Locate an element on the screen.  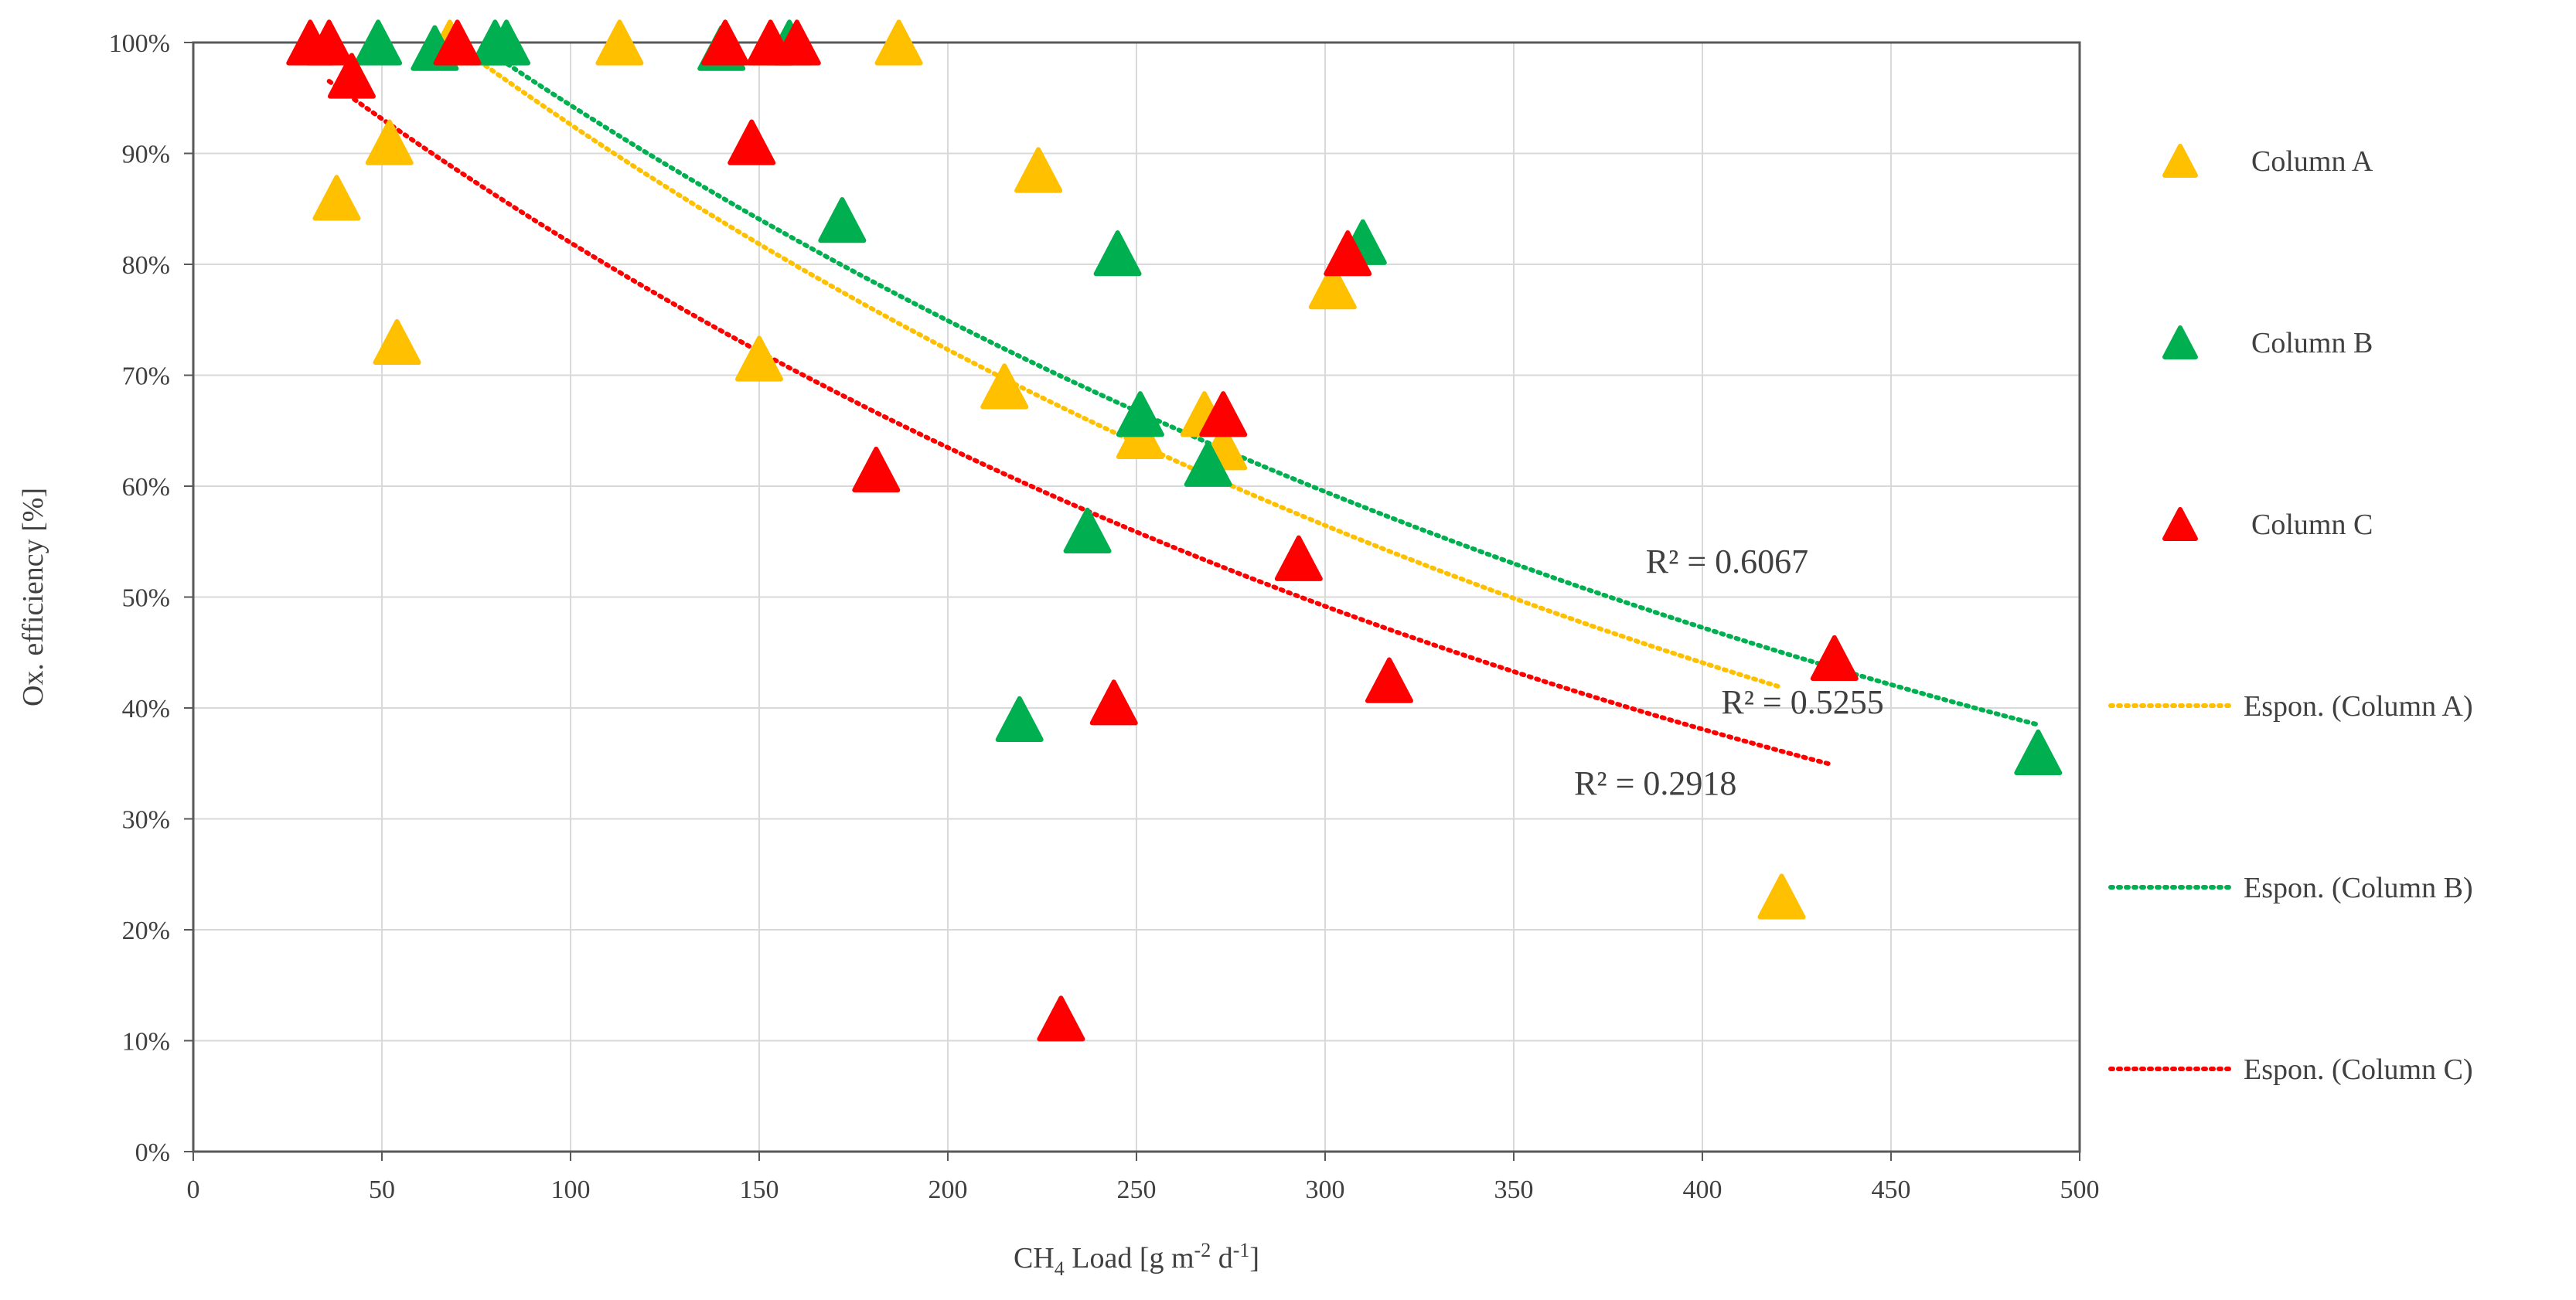
x-tick-label: 50 is located at coordinates (382, 1190).